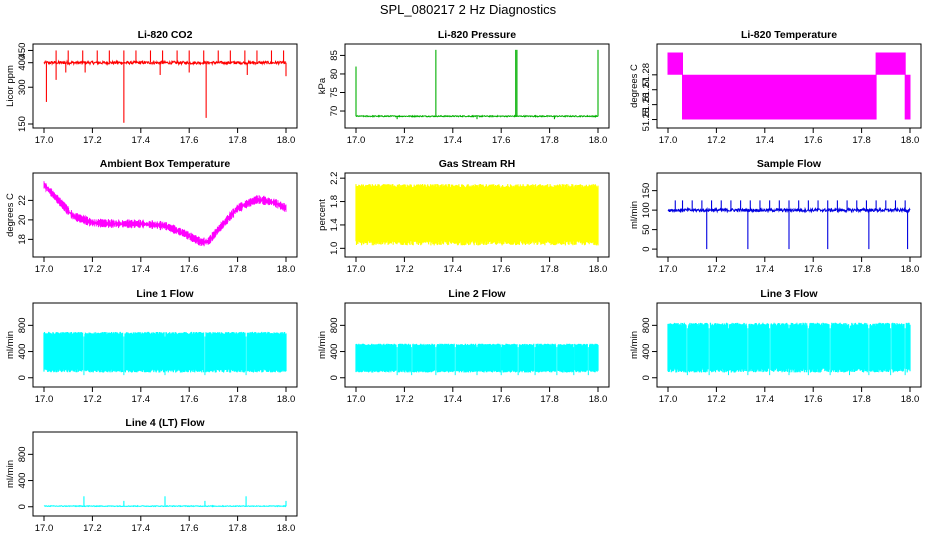 This screenshot has width=936, height=540. I want to click on y-tick-label: 1.0, so click(334, 248).